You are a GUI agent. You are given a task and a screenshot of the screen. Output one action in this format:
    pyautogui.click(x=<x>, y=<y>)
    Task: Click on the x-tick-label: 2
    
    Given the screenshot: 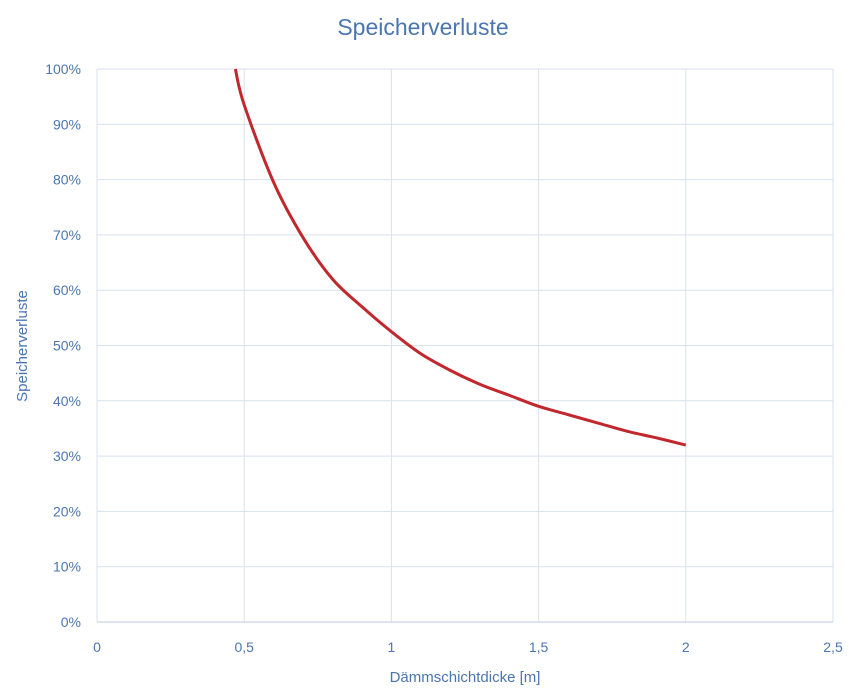 What is the action you would take?
    pyautogui.click(x=686, y=647)
    